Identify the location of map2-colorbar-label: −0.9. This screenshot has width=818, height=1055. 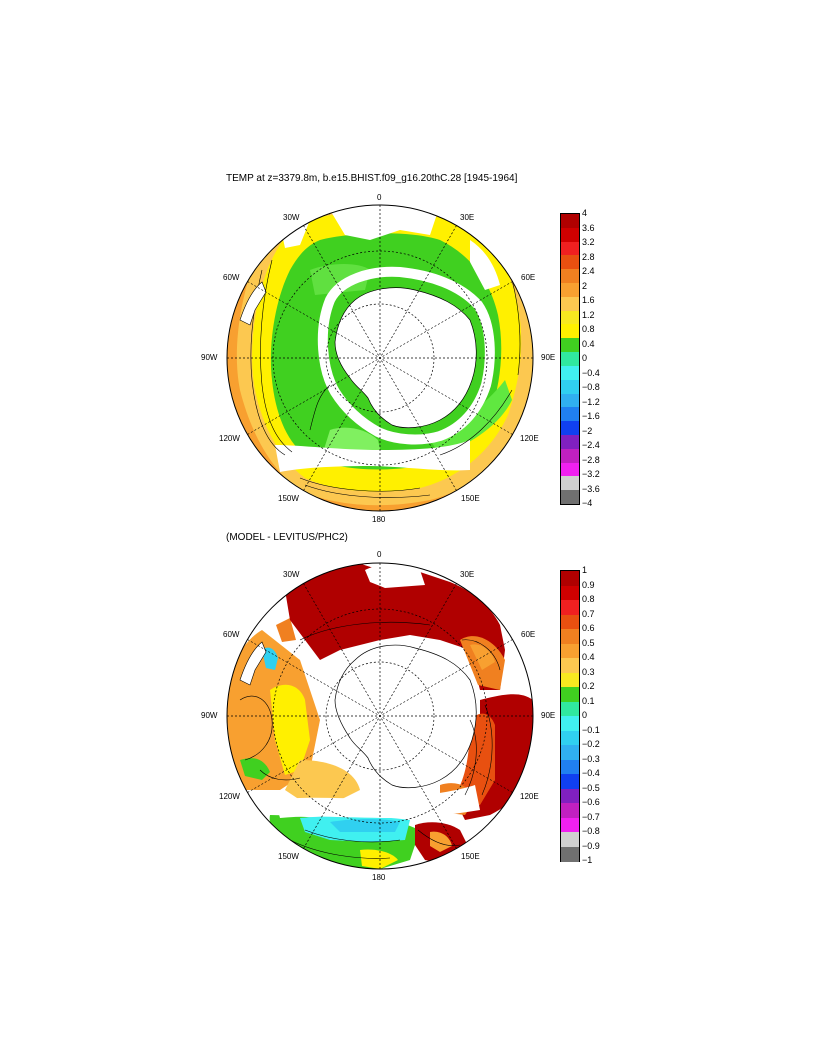
(591, 845).